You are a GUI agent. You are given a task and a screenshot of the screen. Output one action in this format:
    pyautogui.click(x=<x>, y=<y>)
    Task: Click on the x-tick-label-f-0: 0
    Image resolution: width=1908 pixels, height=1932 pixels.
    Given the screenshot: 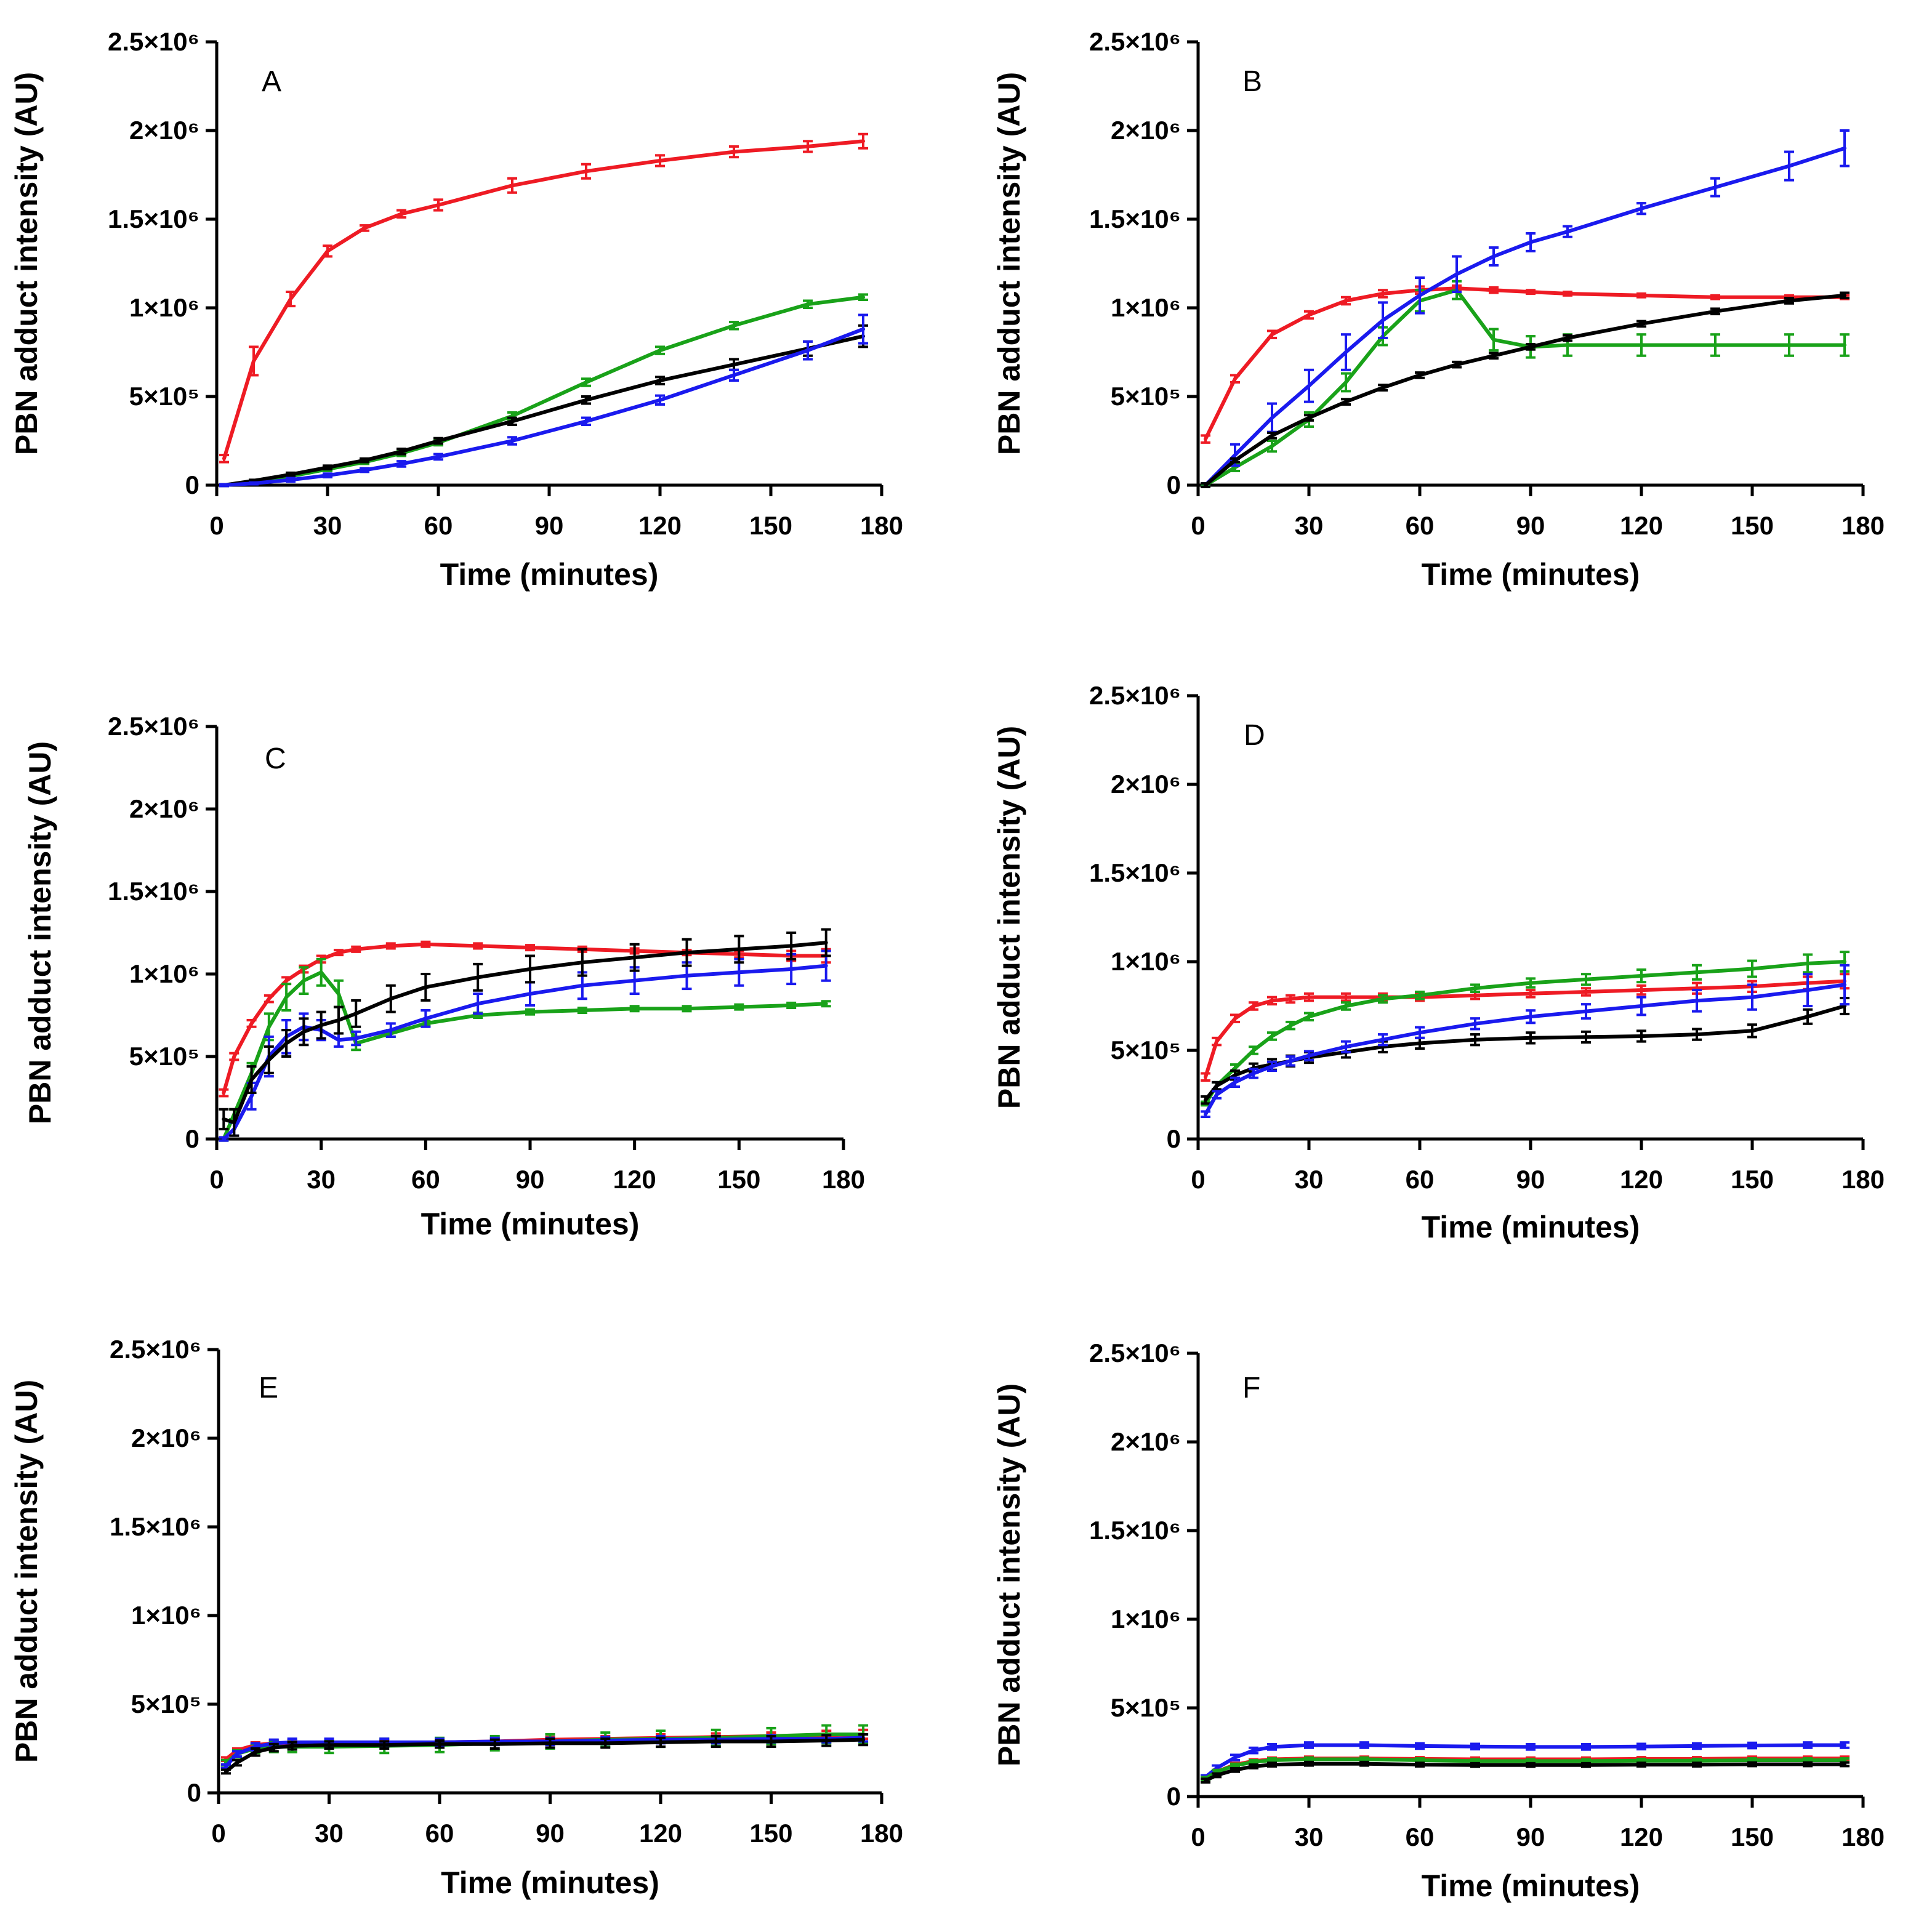 What is the action you would take?
    pyautogui.click(x=1198, y=1836)
    